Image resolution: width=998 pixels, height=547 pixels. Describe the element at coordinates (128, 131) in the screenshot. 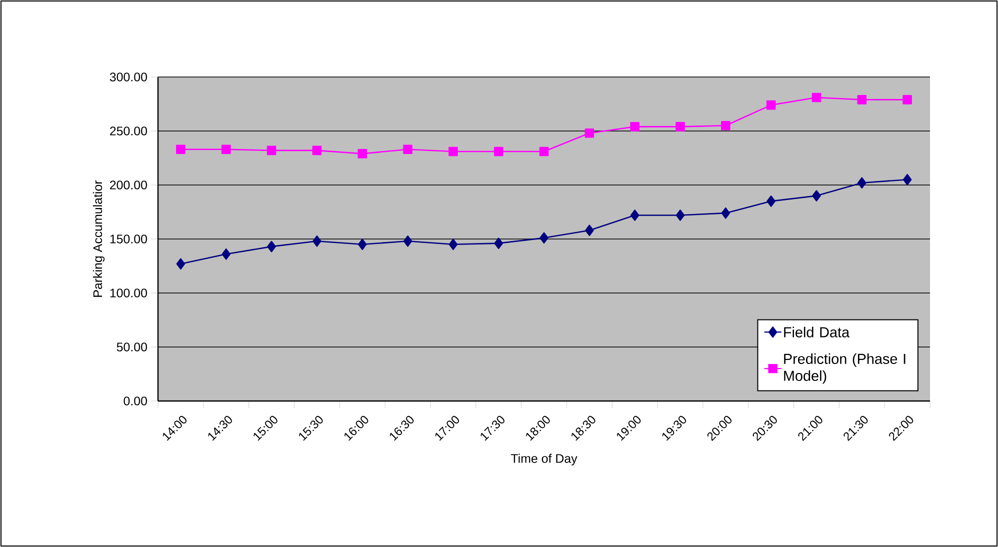

I see `y-tick-label: 250.00` at that location.